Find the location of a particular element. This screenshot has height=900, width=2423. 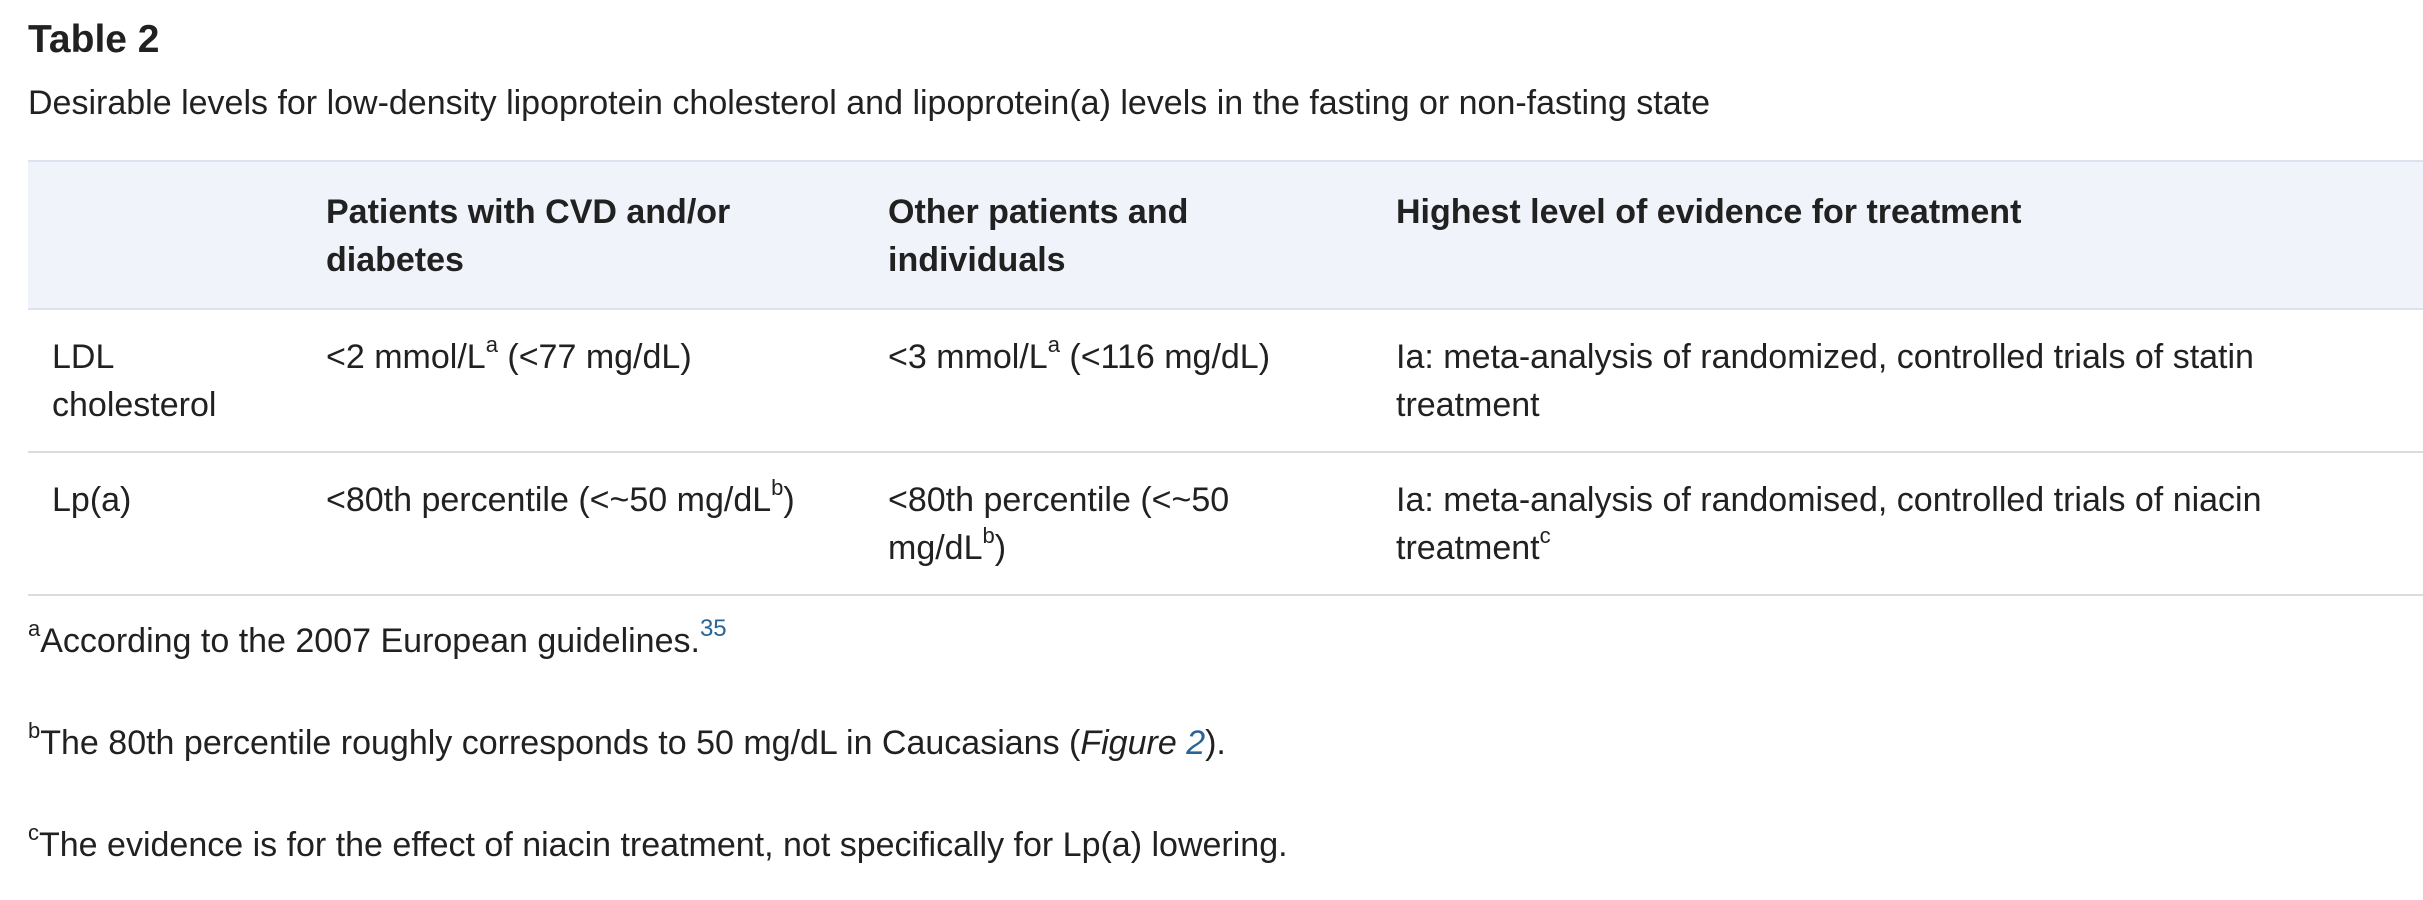

footnote-text-end: ). is located at coordinates (1215, 743).